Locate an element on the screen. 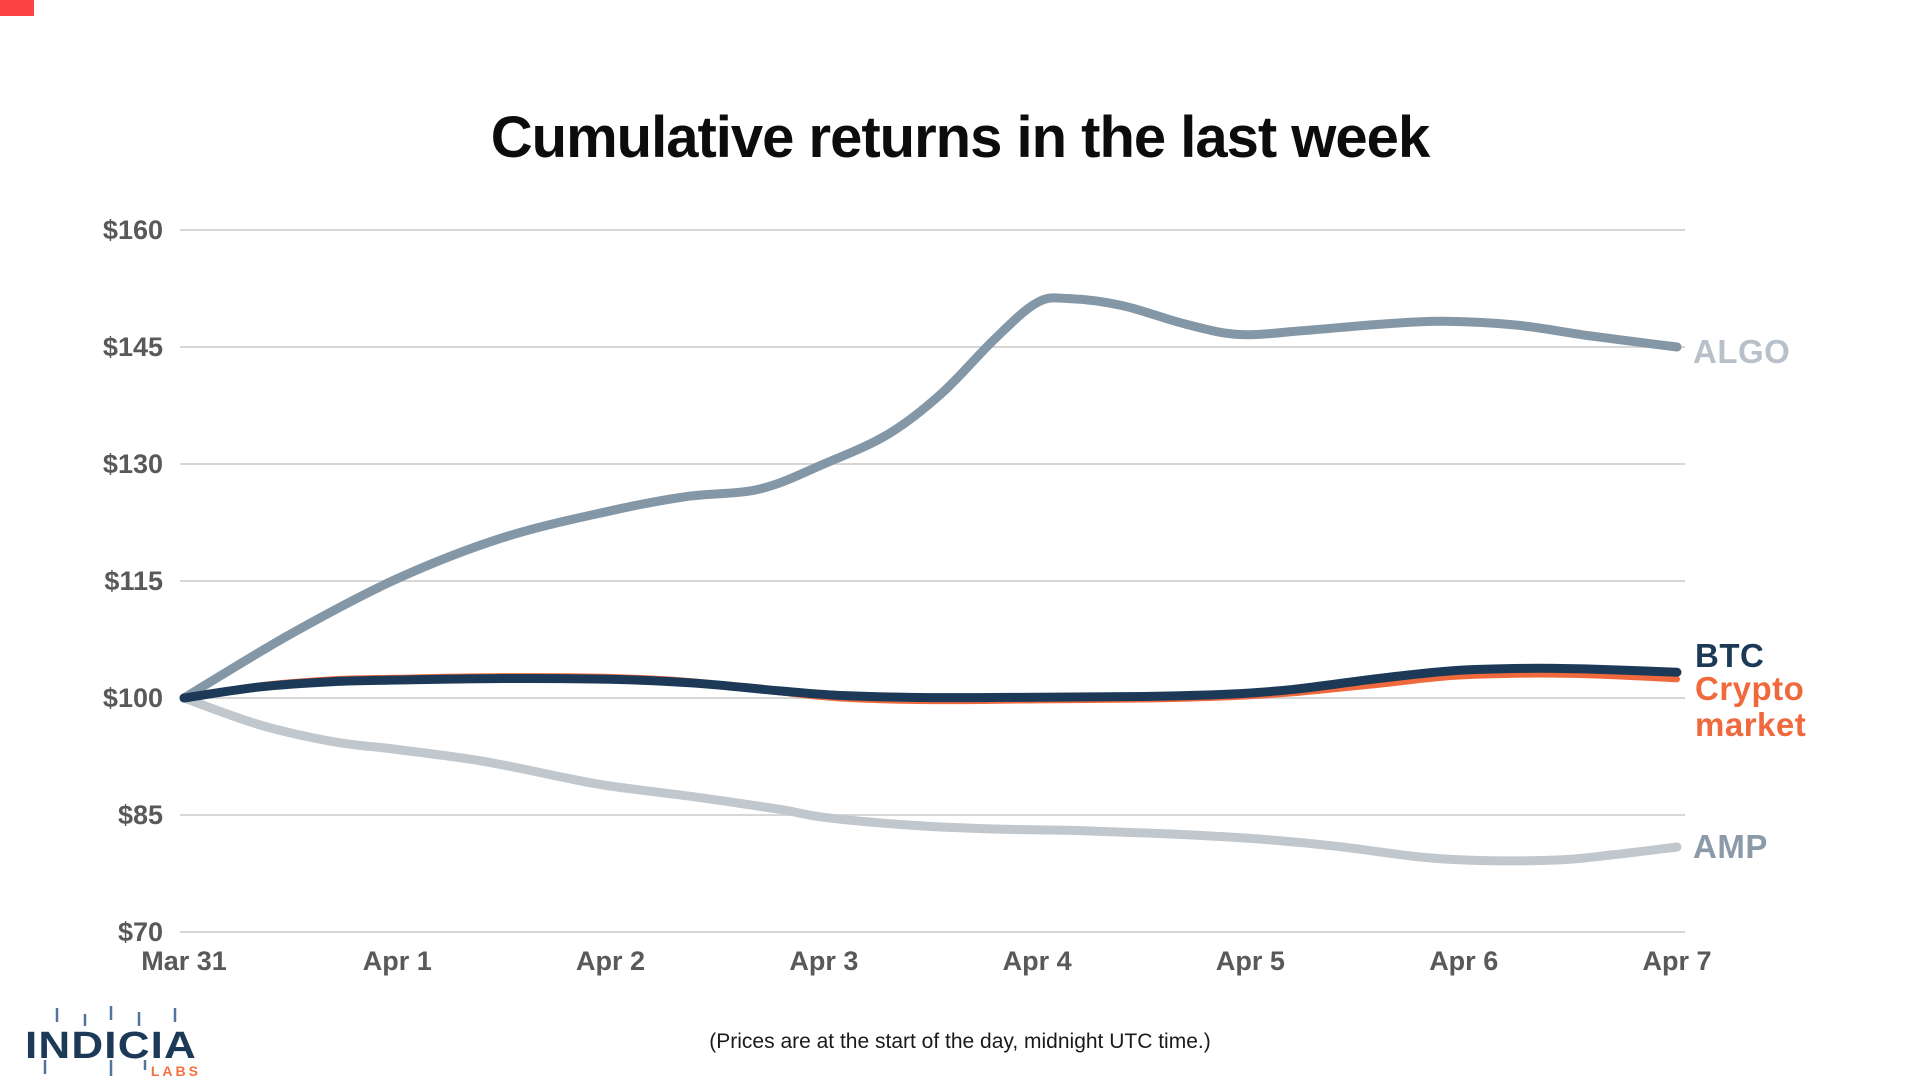  y-axis-tick-label: $85 is located at coordinates (140, 815).